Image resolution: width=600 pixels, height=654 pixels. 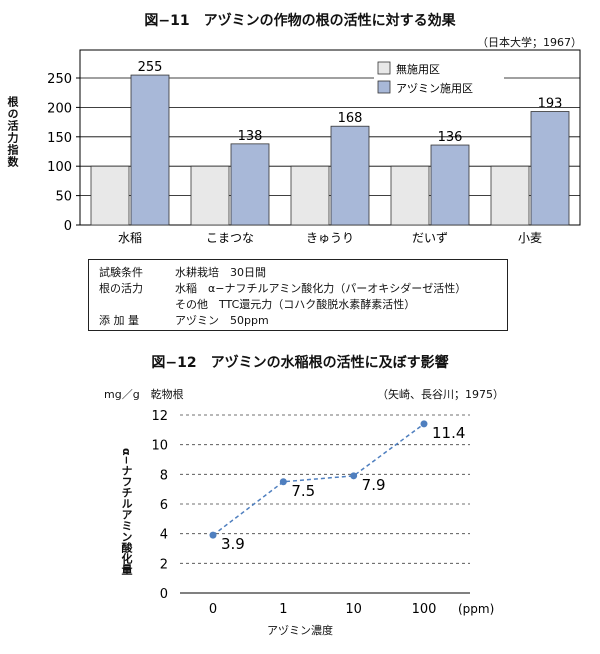 What do you see at coordinates (233, 544) in the screenshot?
I see `data-label: 3.9` at bounding box center [233, 544].